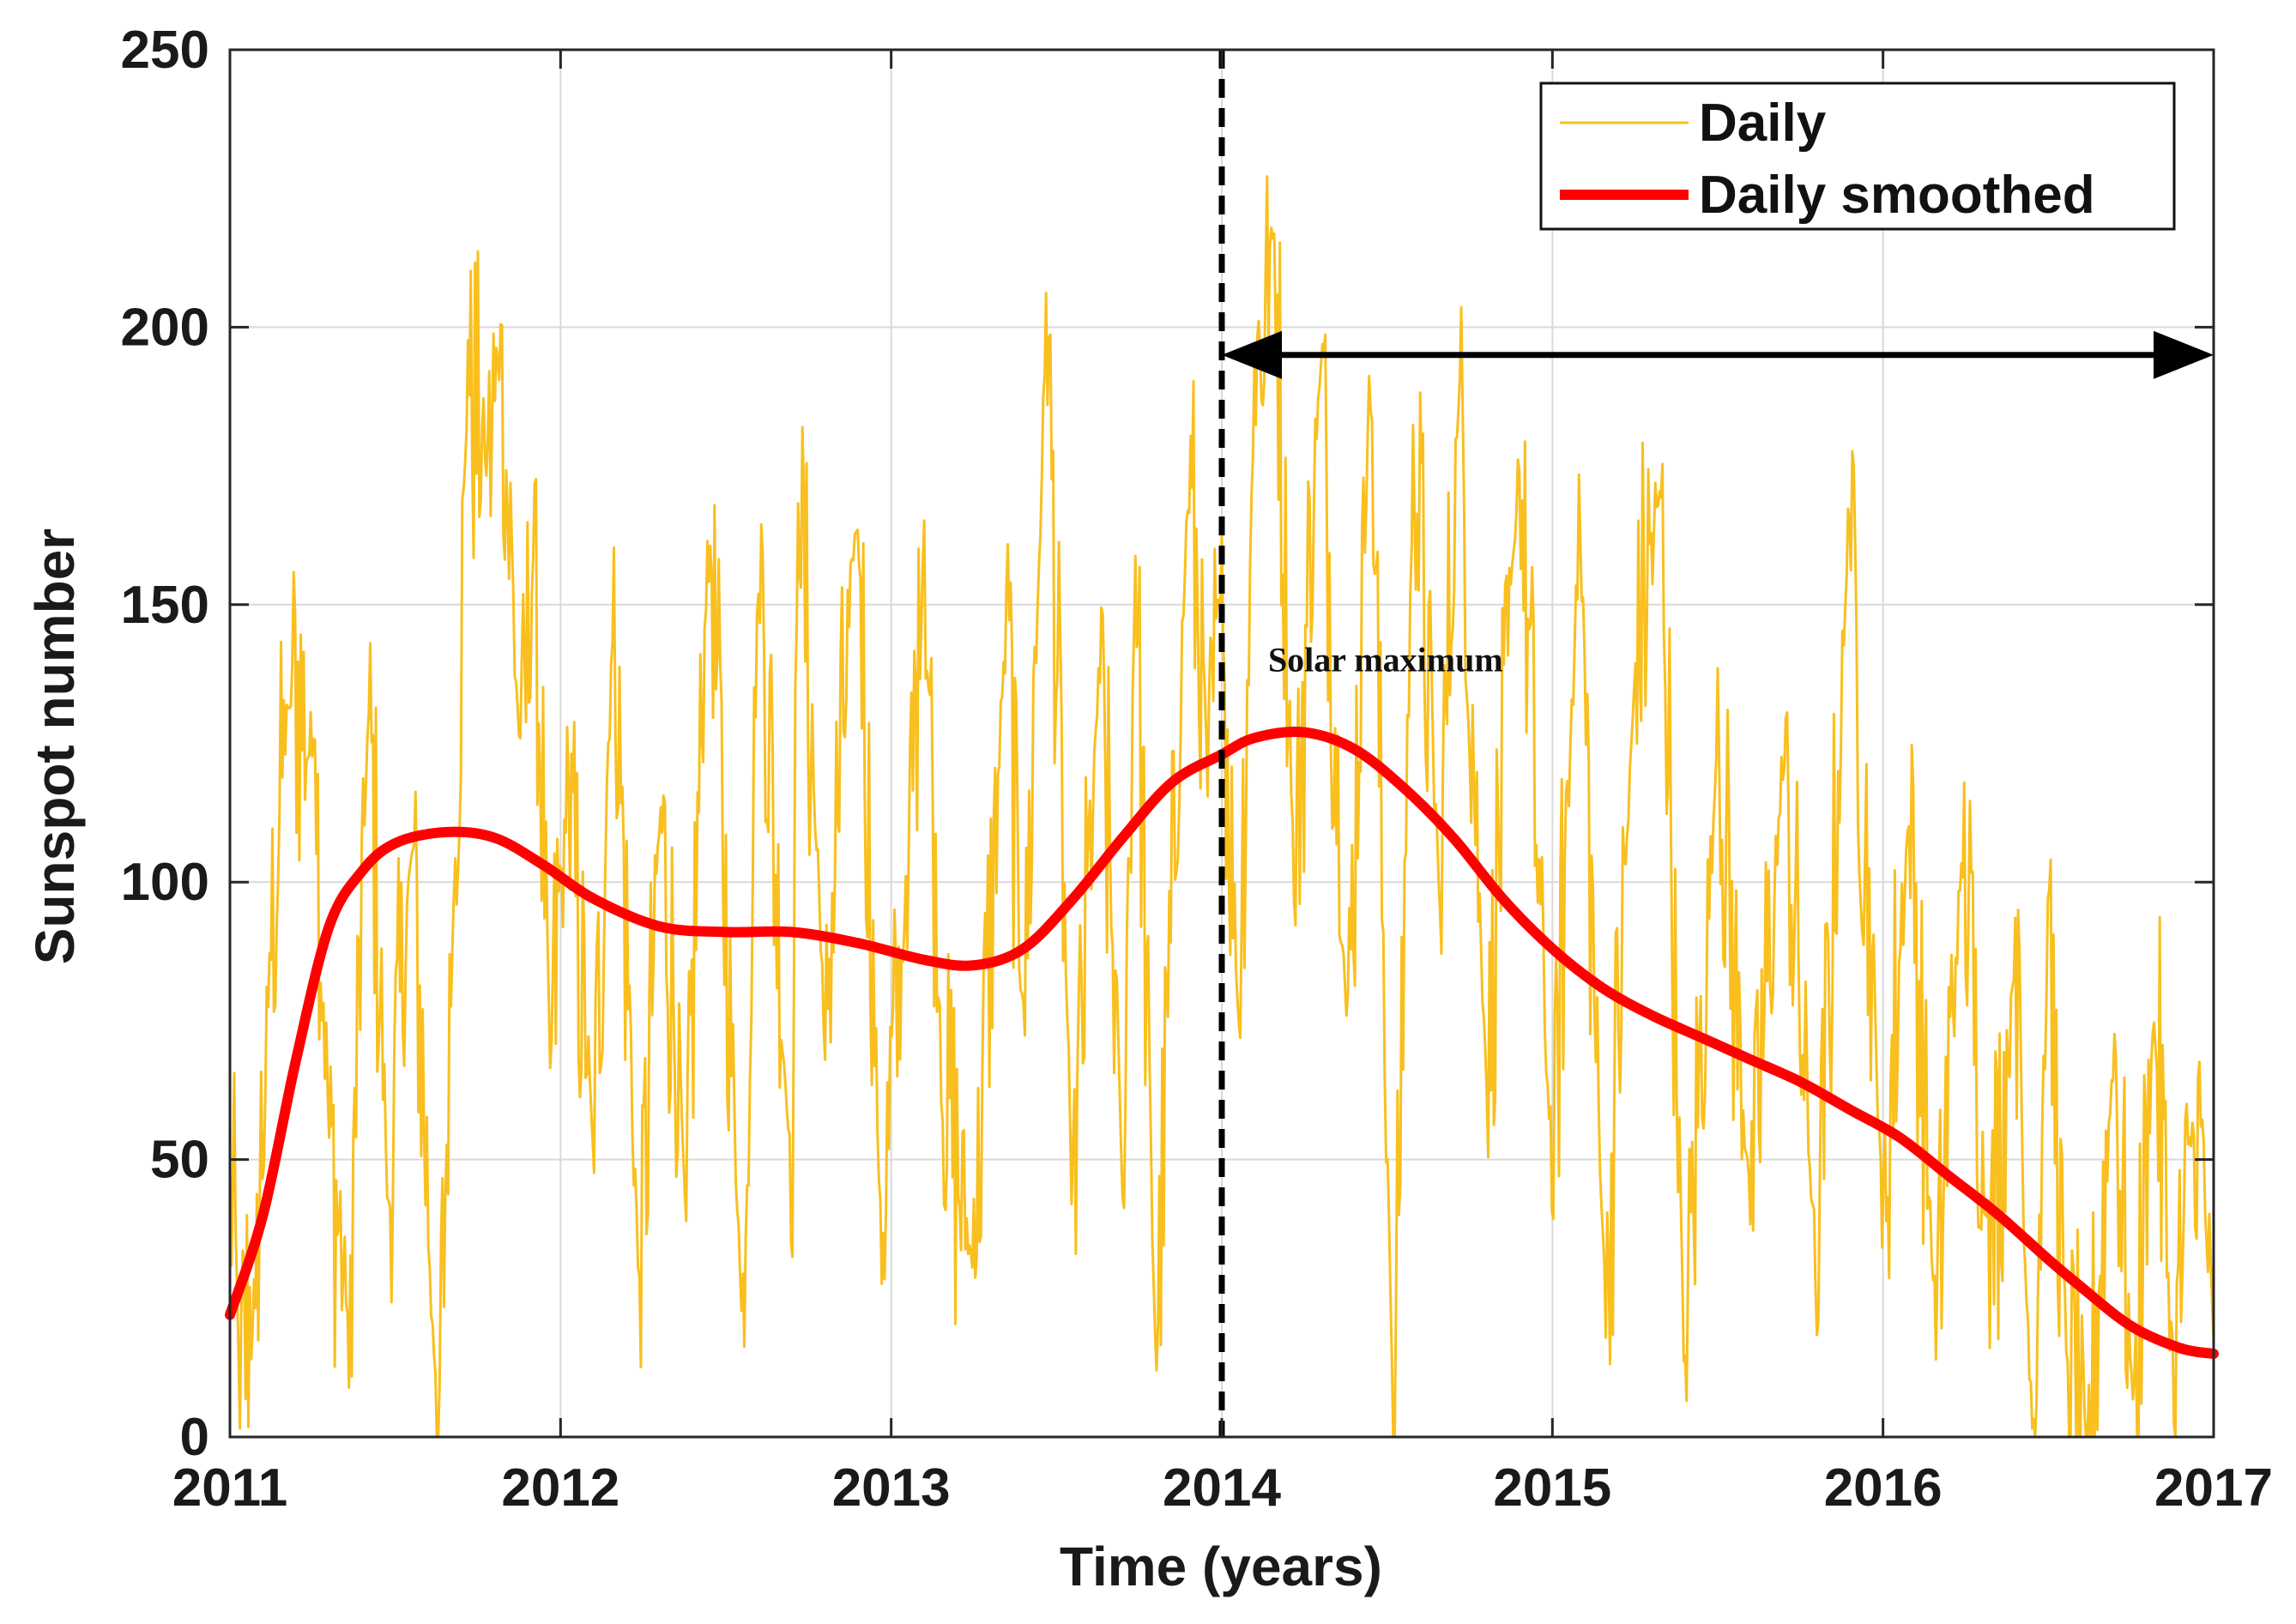  What do you see at coordinates (1552, 1488) in the screenshot?
I see `x-tick-label: 2015` at bounding box center [1552, 1488].